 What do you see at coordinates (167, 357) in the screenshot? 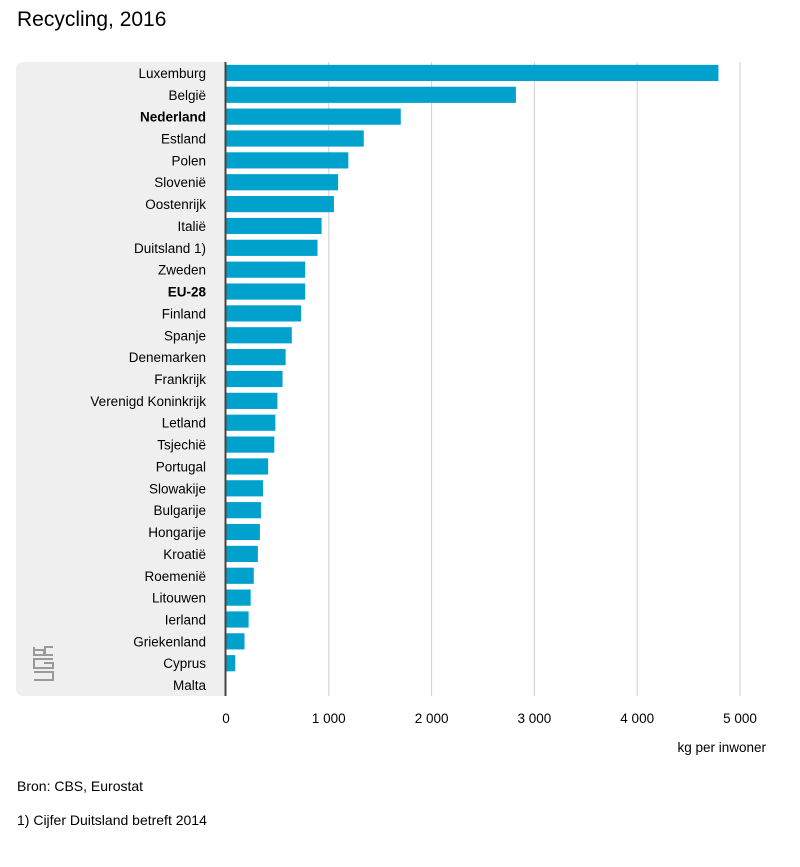
I see `category-label: Denemarken` at bounding box center [167, 357].